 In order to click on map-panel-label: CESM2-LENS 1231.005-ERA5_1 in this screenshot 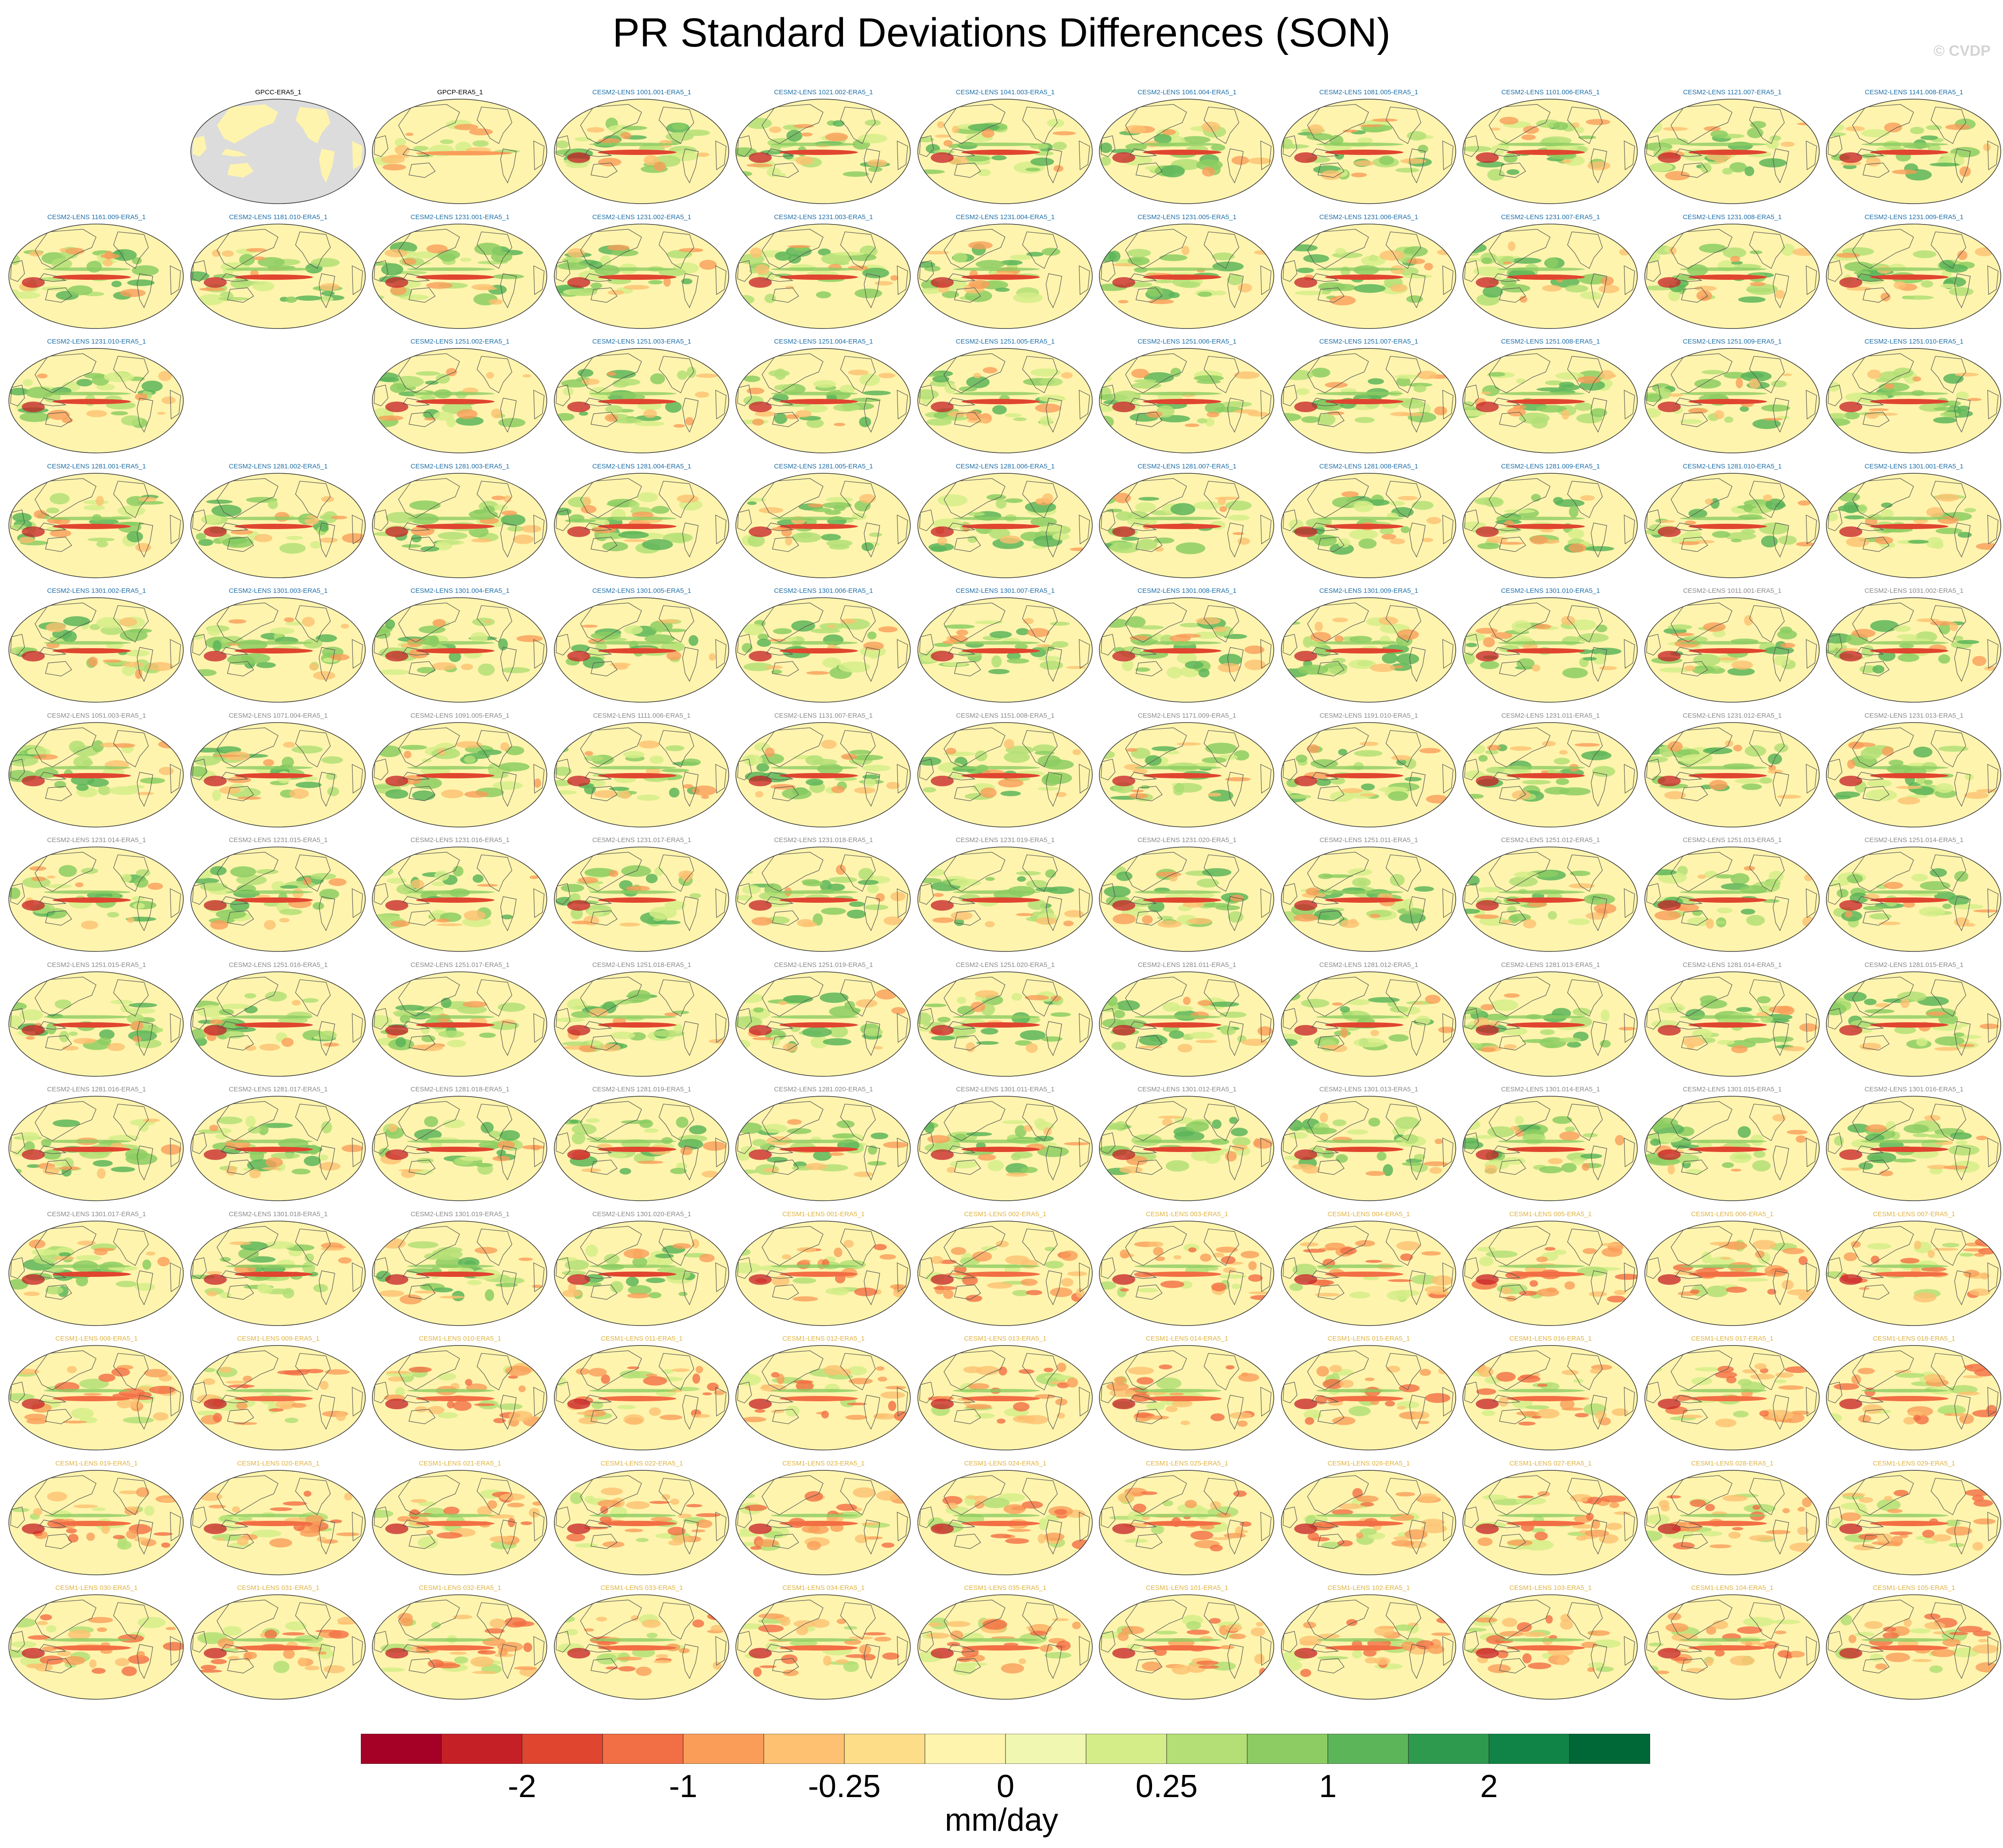, I will do `click(1187, 217)`.